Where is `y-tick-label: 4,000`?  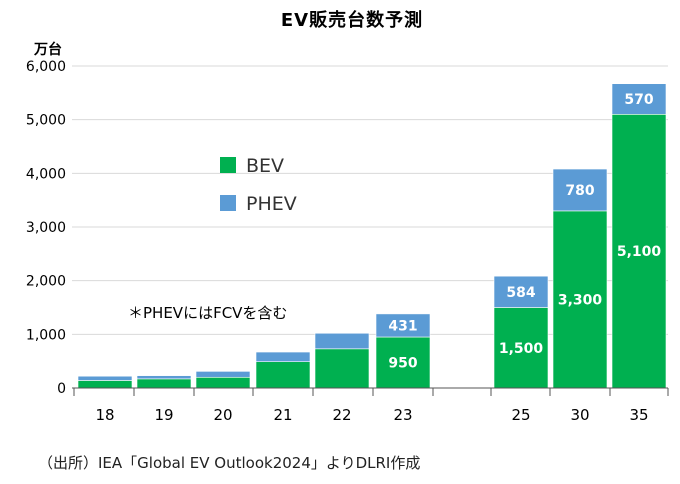 y-tick-label: 4,000 is located at coordinates (46, 174).